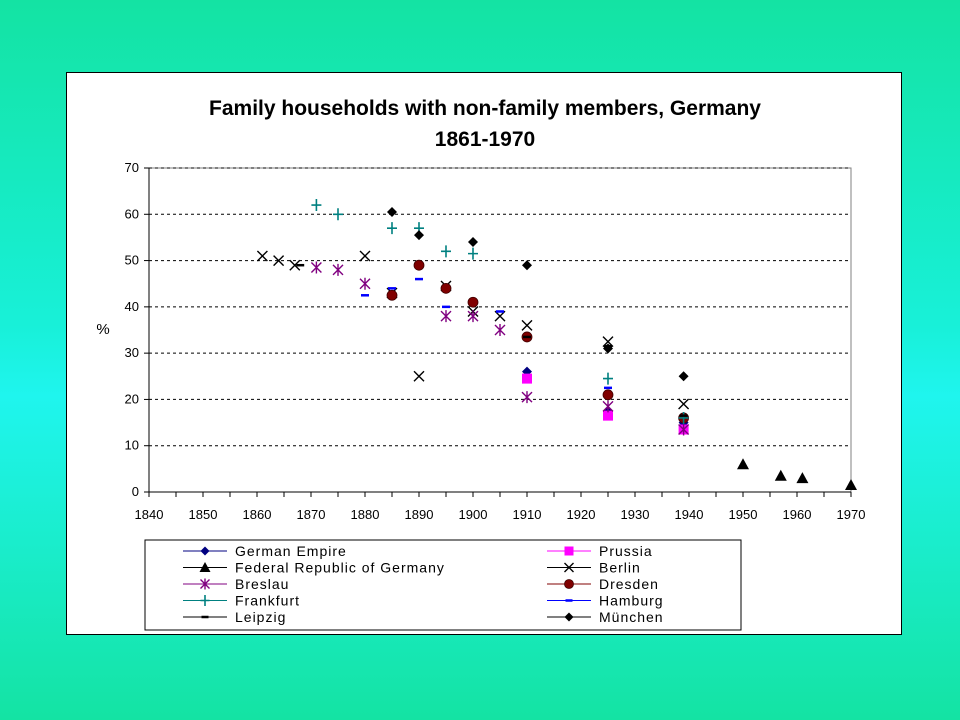  Describe the element at coordinates (132, 260) in the screenshot. I see `y-tick-label: 50` at that location.